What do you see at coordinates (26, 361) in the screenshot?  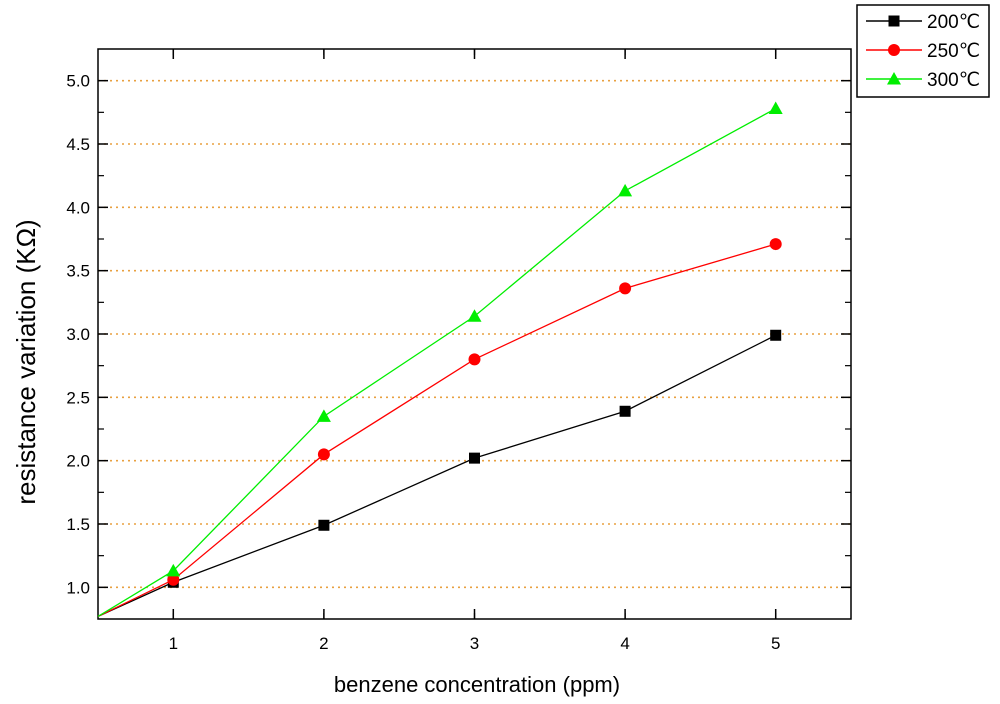 I see `y-axis-label: resistance variation (KΩ)` at bounding box center [26, 361].